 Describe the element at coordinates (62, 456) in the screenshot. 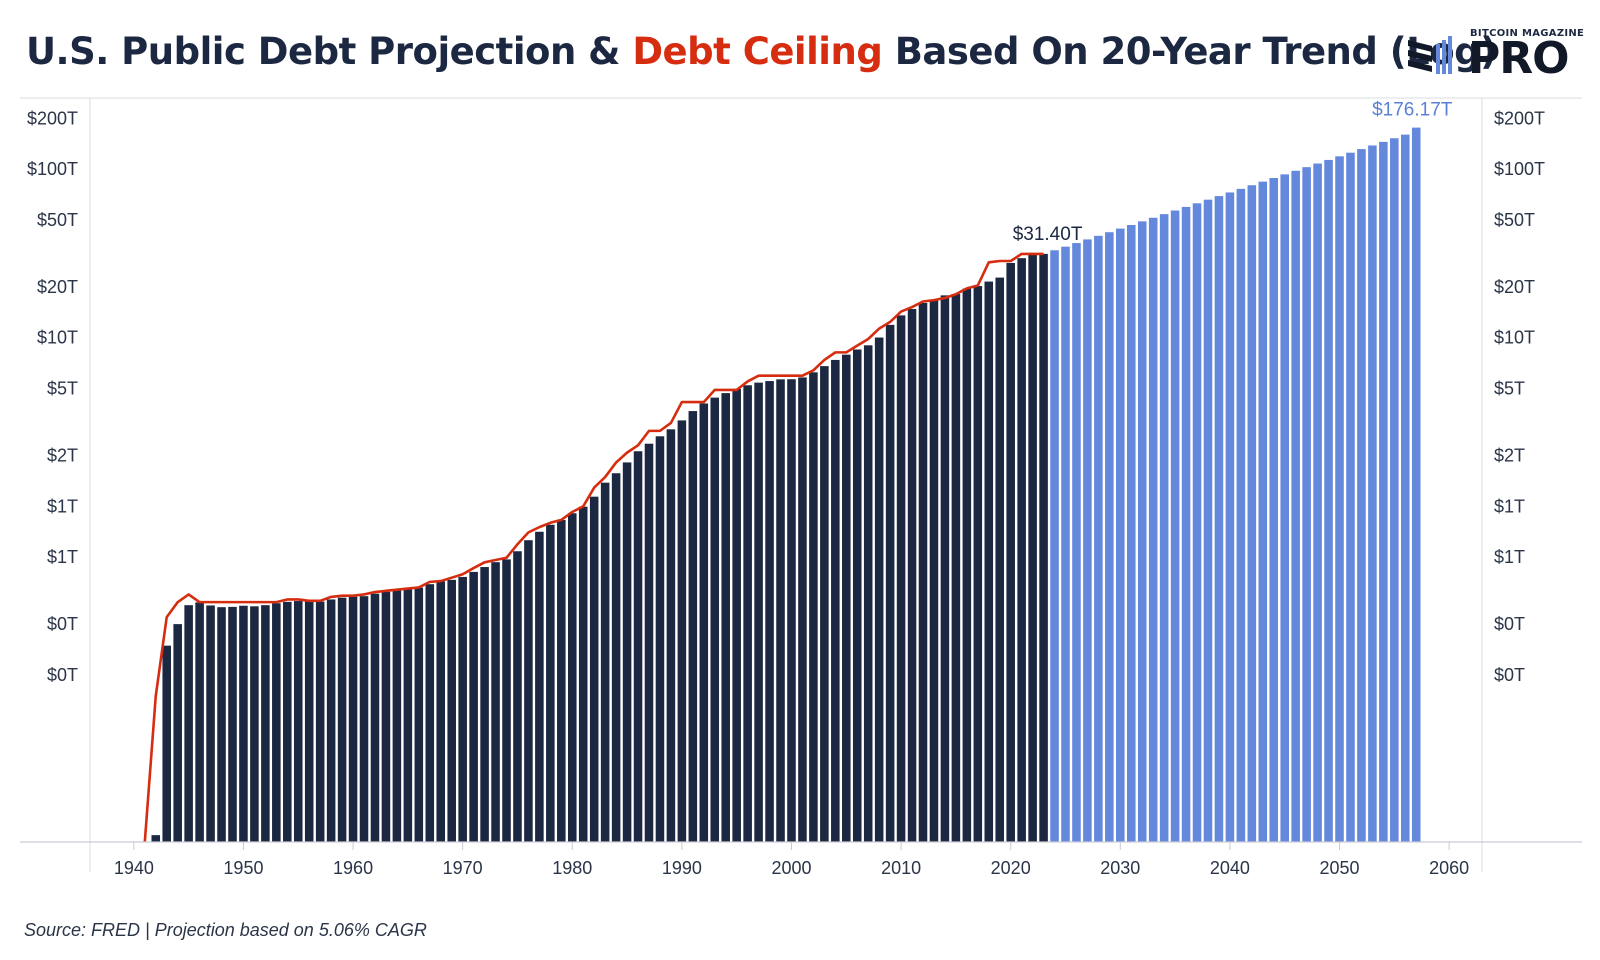

I see `y-tick-left-6: $2T` at that location.